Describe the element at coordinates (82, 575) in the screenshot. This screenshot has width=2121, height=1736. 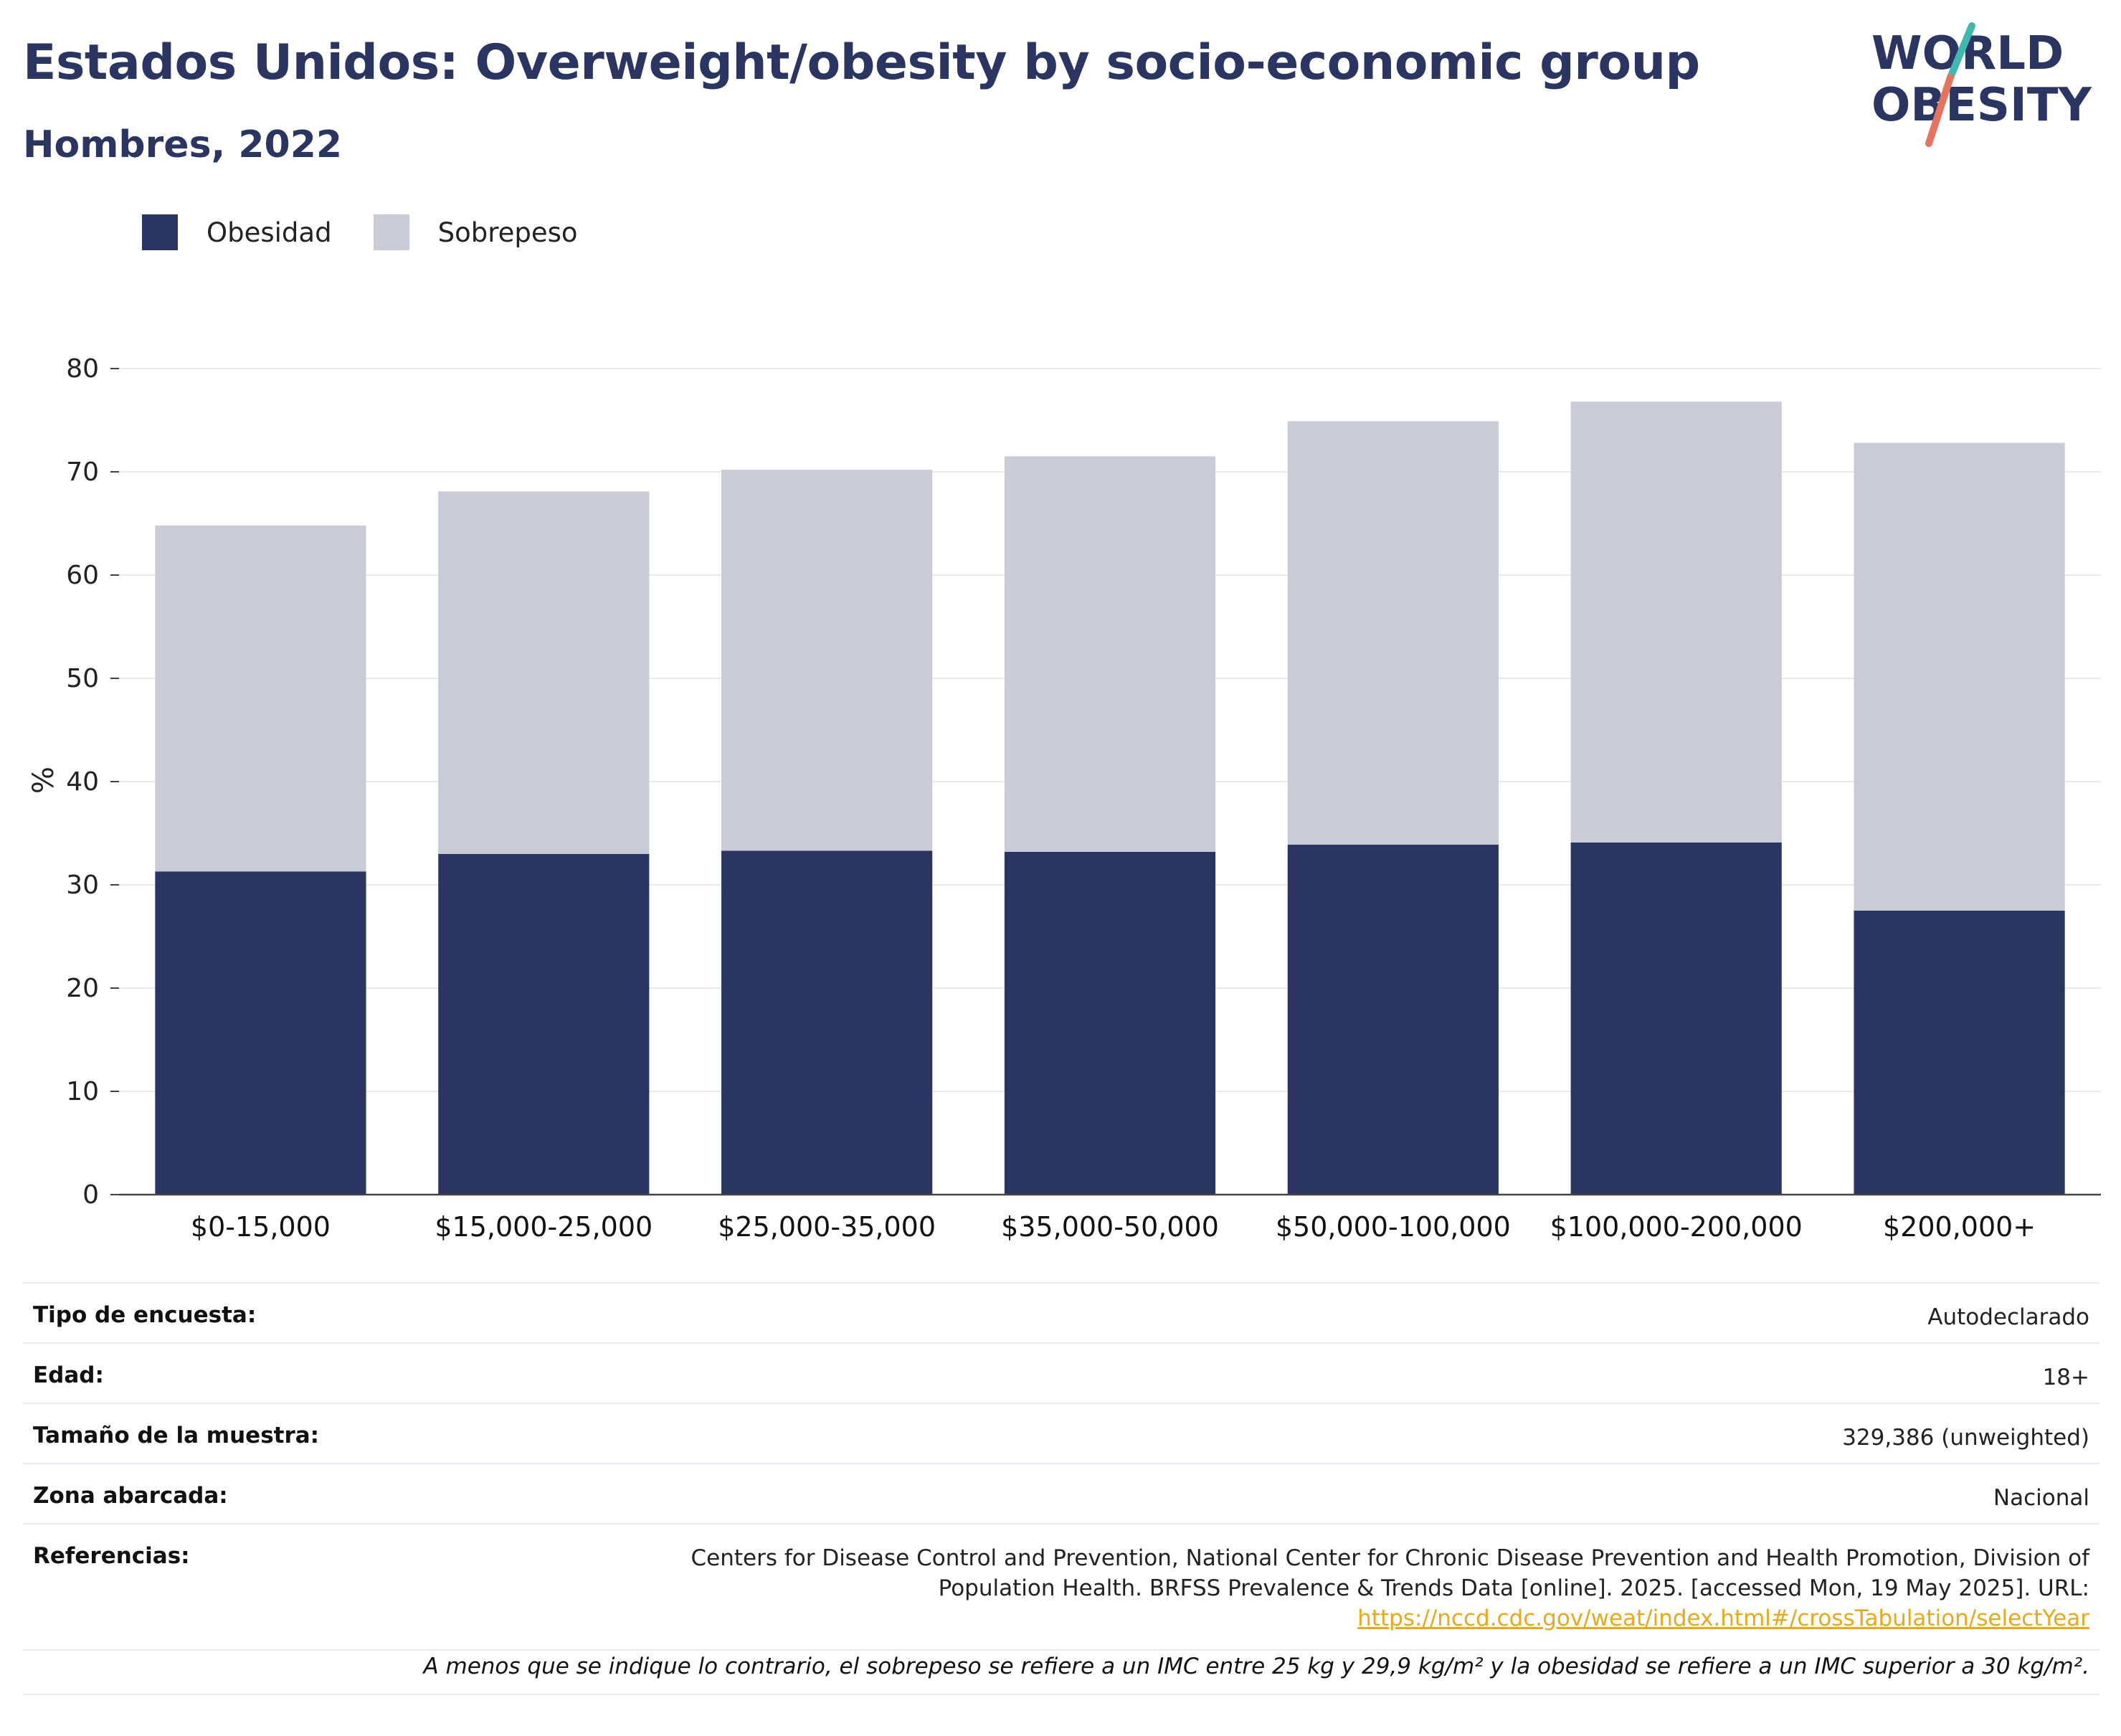
I see `y-tick-label: 60` at that location.